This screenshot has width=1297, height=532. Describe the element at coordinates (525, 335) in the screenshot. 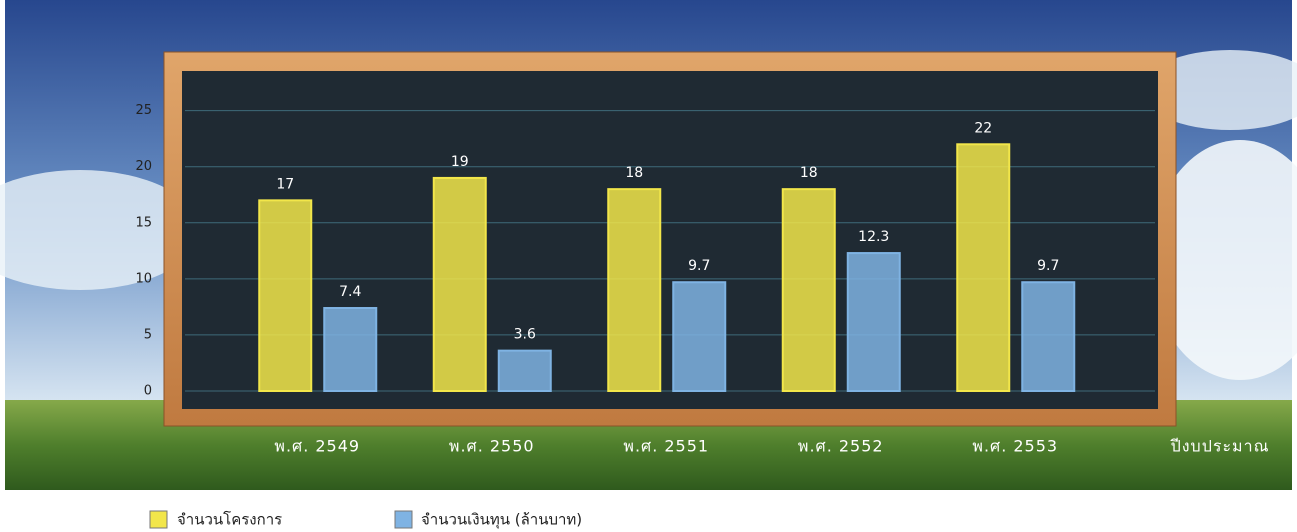

I see `value-label: 3.6` at that location.